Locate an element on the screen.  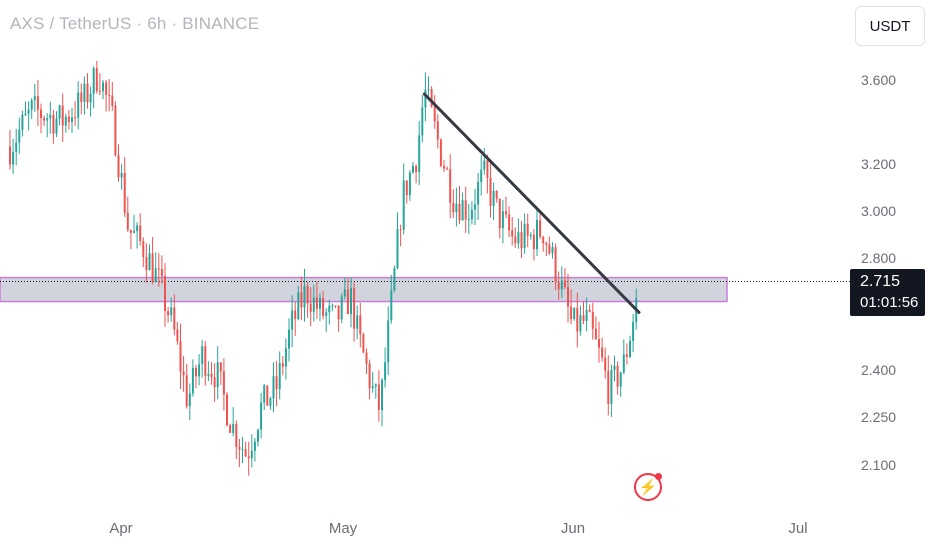
price-tick: 3.000 is located at coordinates (879, 211).